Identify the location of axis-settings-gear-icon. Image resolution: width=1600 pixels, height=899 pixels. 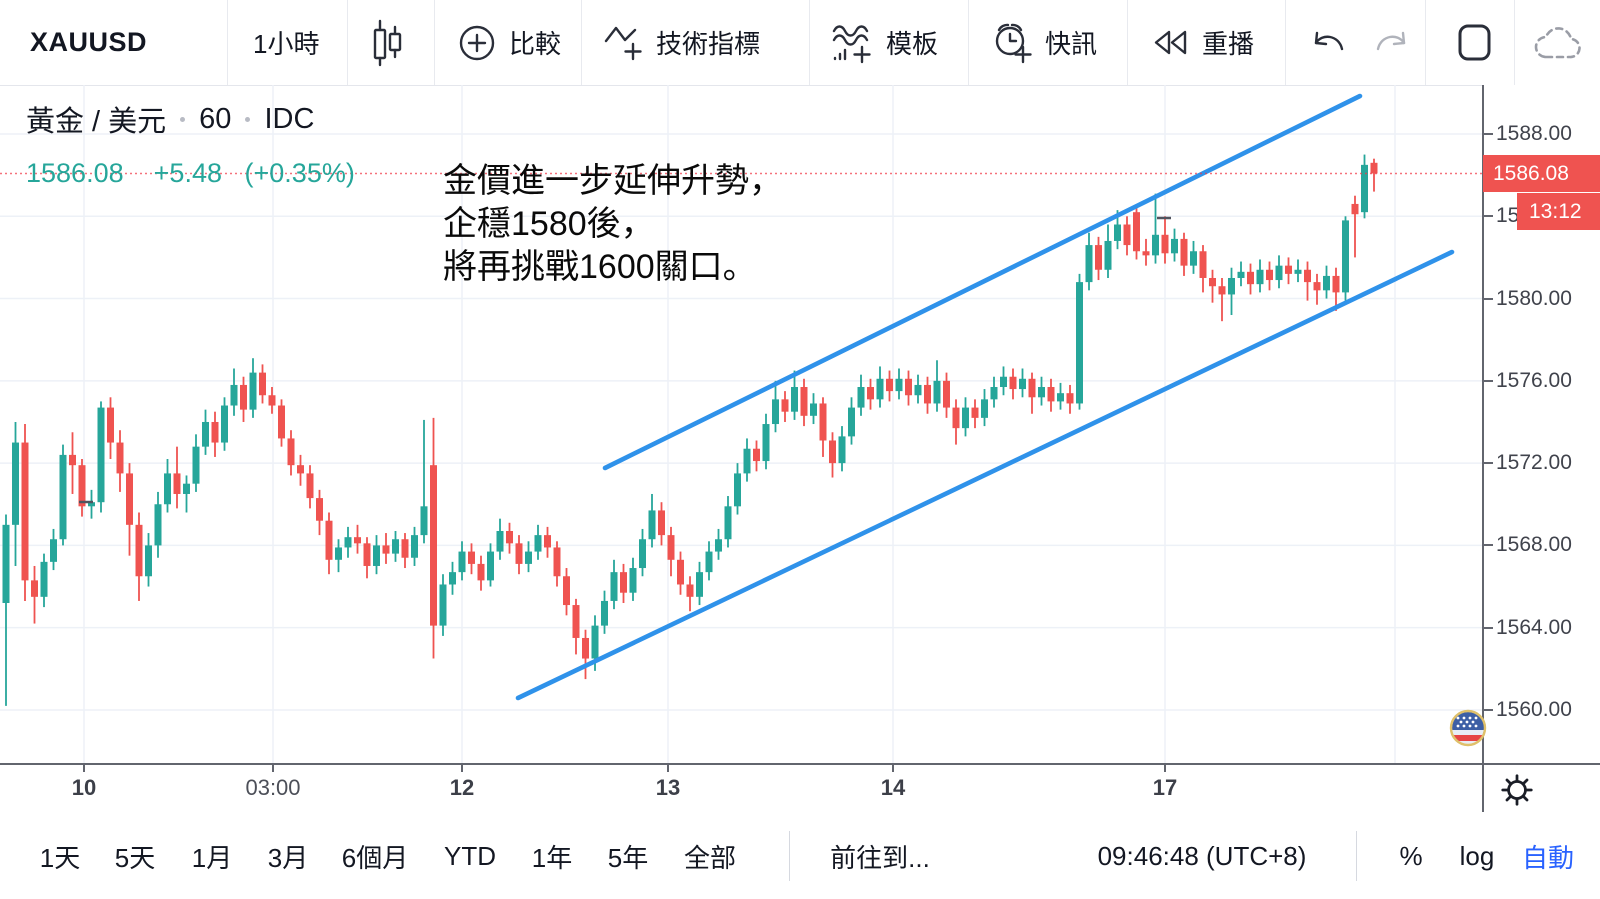
(1517, 790).